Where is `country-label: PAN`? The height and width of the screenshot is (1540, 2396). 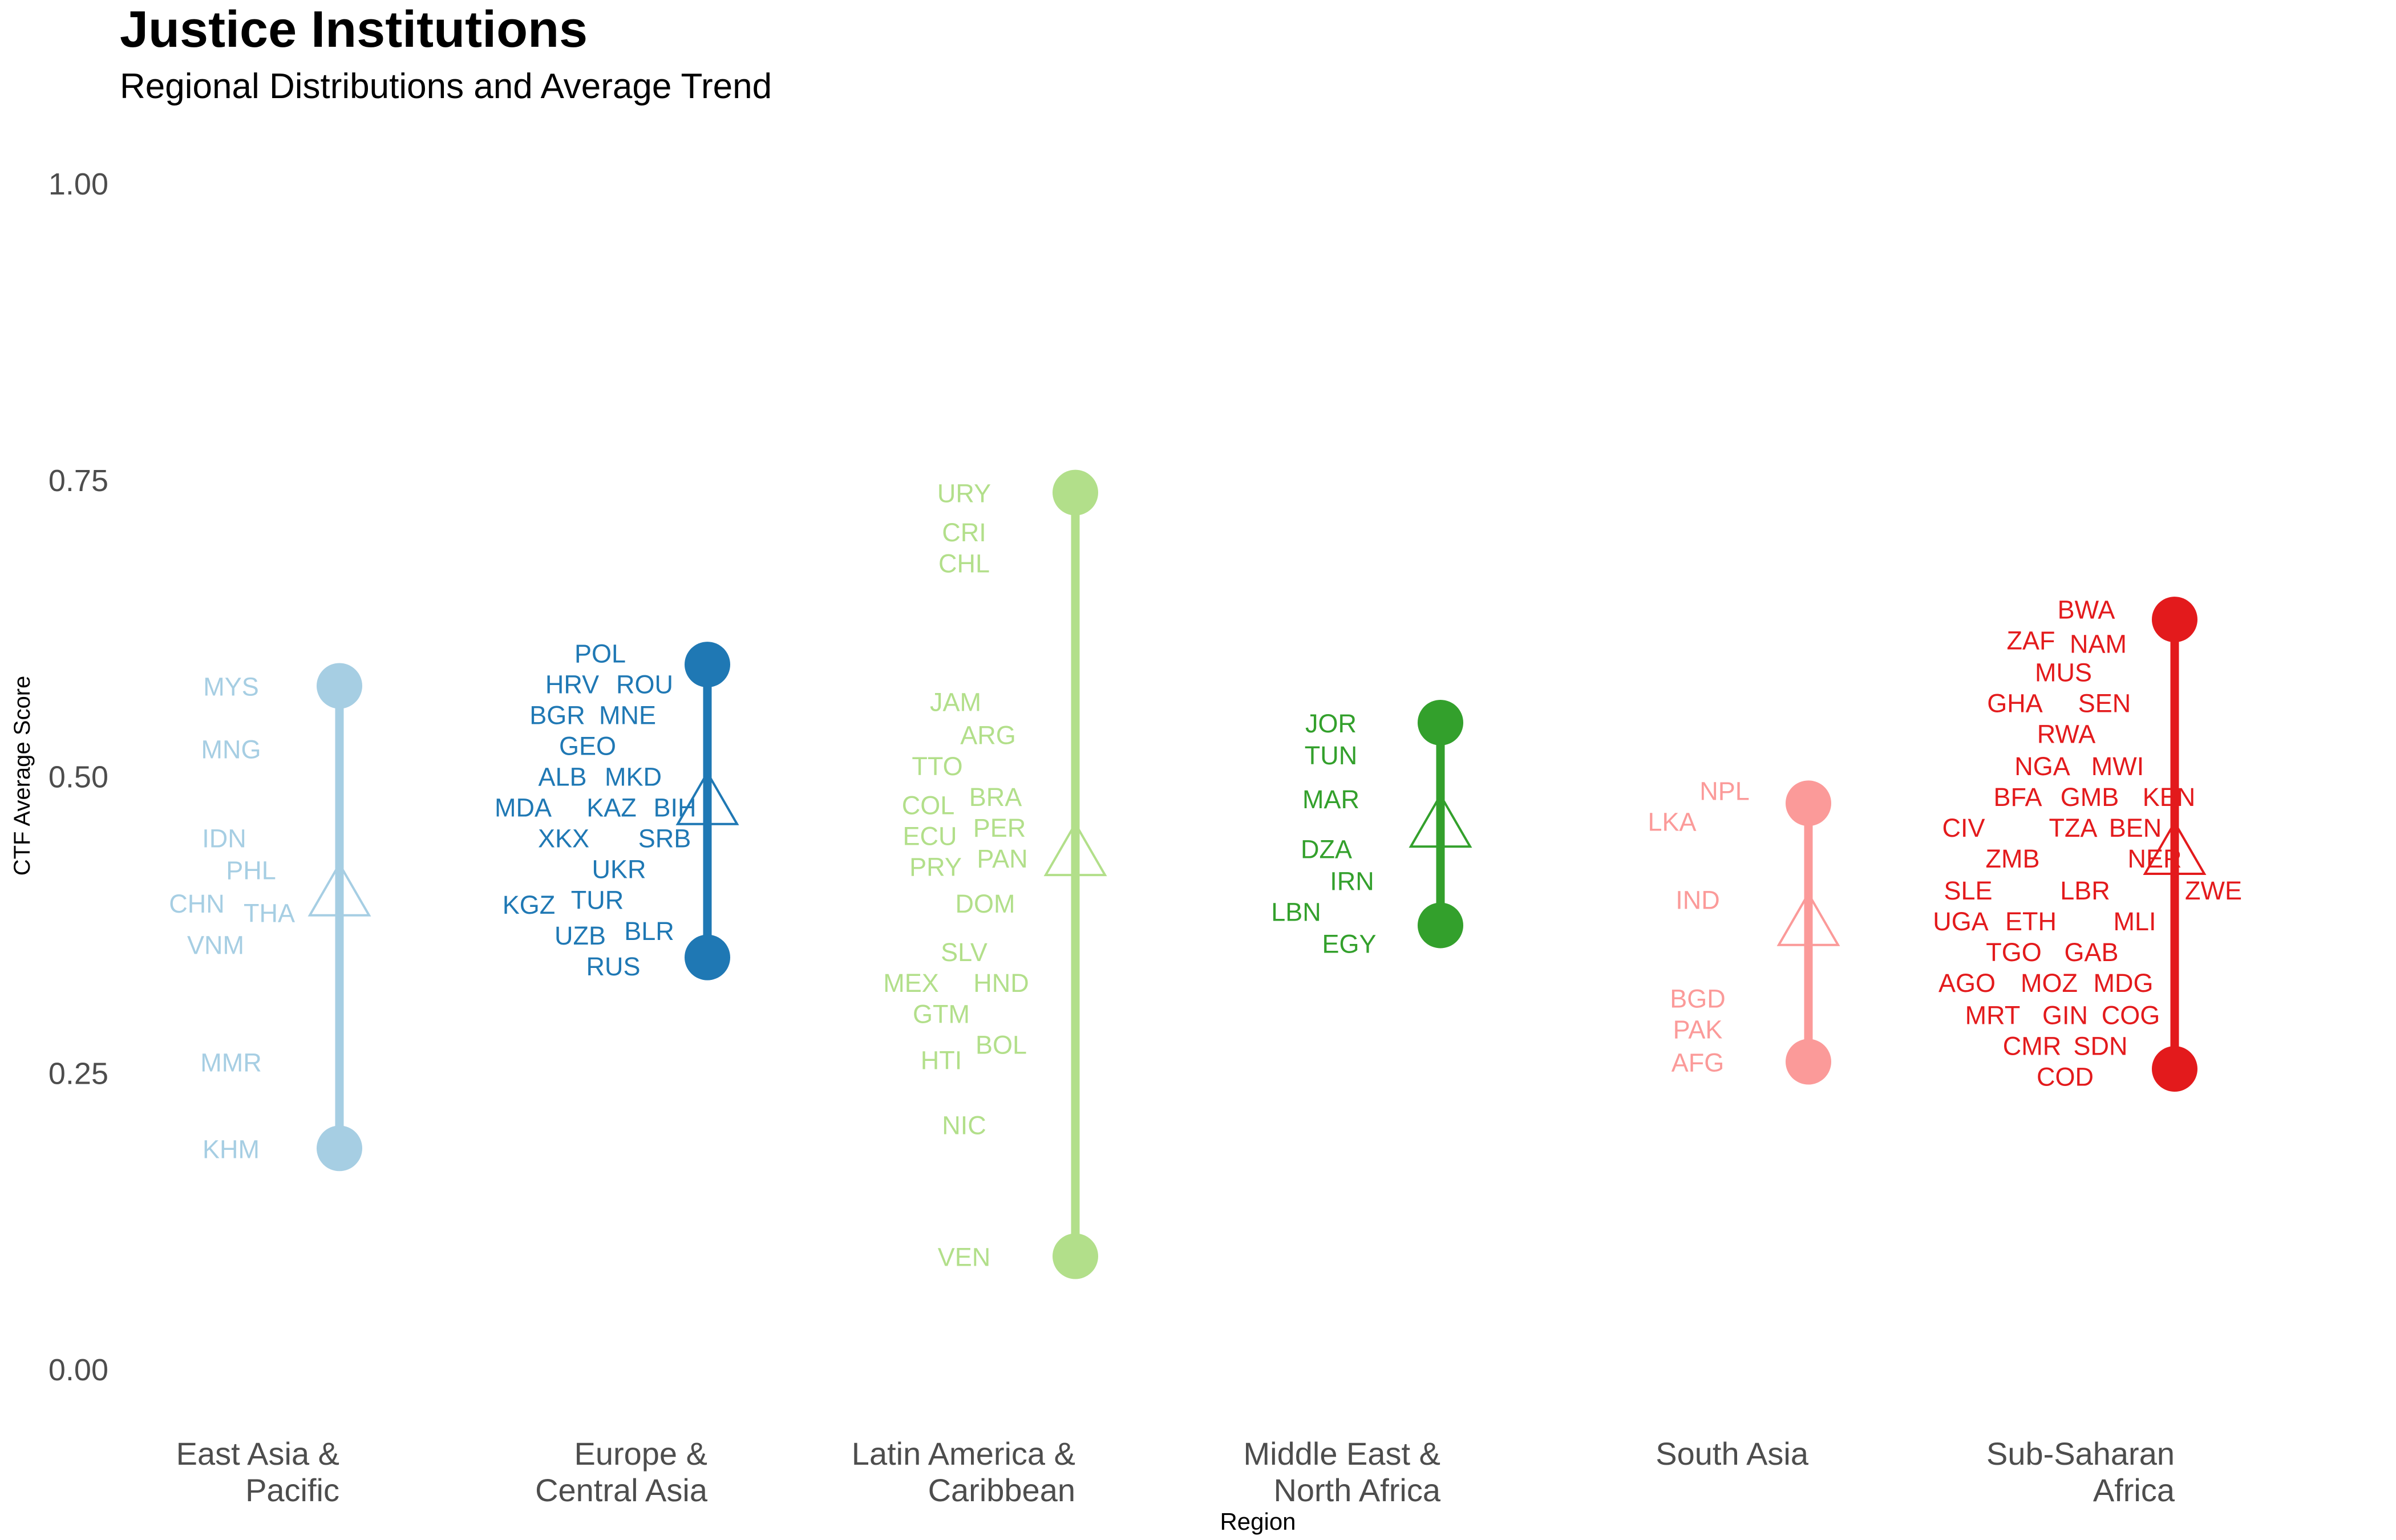 country-label: PAN is located at coordinates (1002, 859).